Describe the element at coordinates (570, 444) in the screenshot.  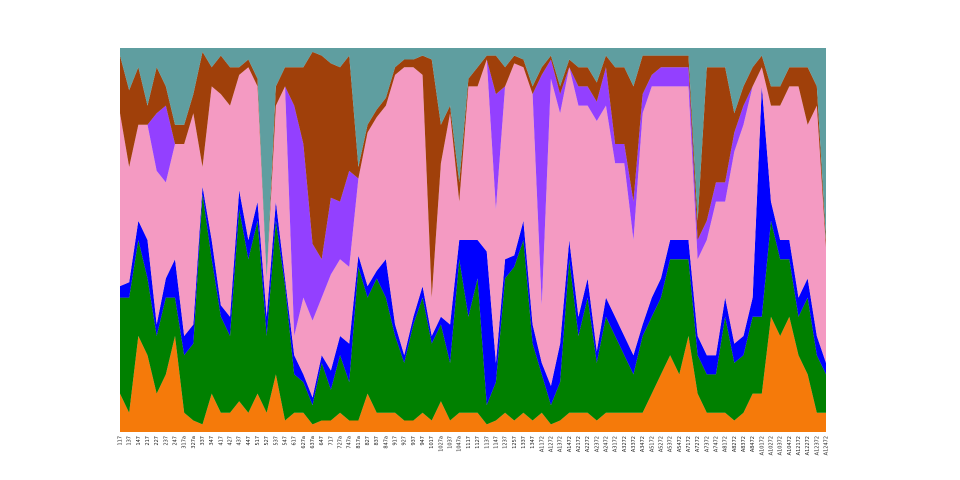
I see `x-tick-label: A1472` at that location.